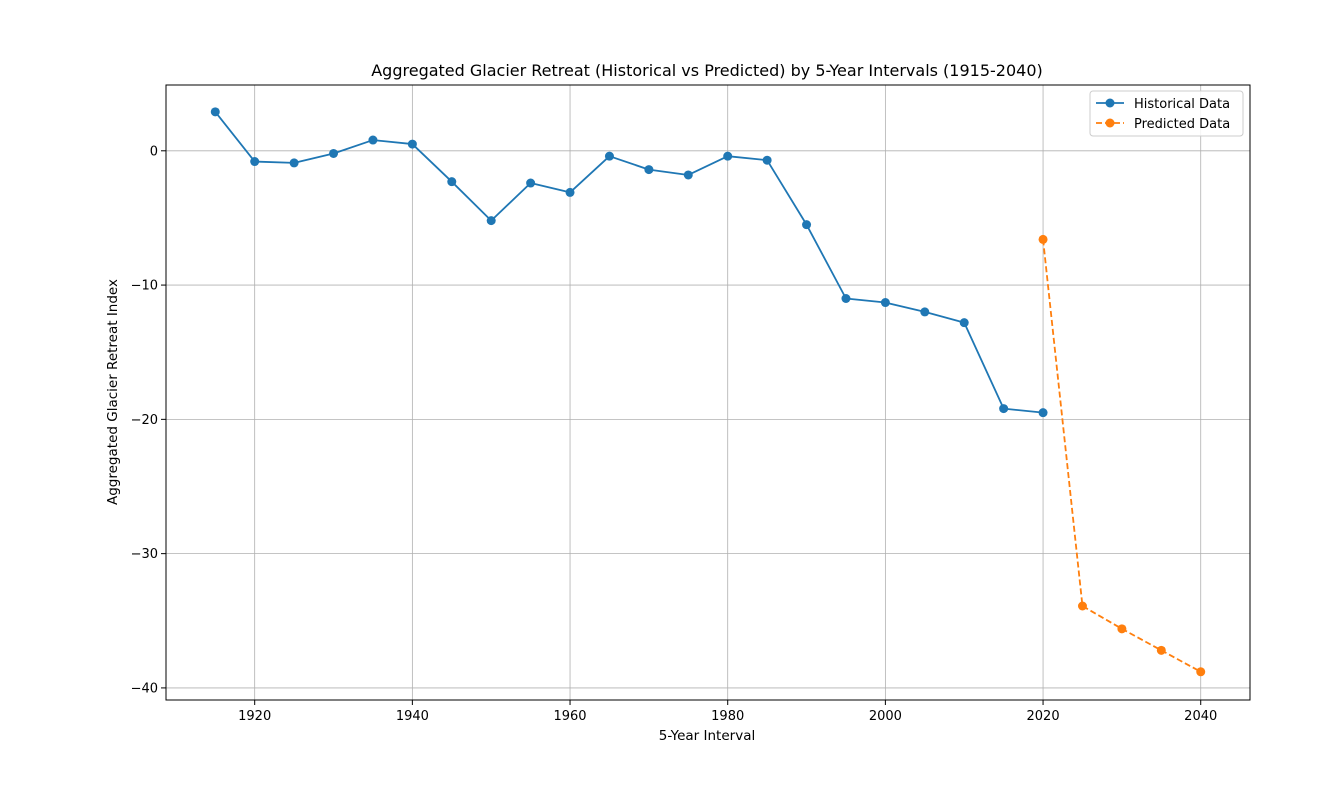 This screenshot has width=1340, height=785. What do you see at coordinates (707, 736) in the screenshot?
I see `x-axis-title: 5-Year Interval` at bounding box center [707, 736].